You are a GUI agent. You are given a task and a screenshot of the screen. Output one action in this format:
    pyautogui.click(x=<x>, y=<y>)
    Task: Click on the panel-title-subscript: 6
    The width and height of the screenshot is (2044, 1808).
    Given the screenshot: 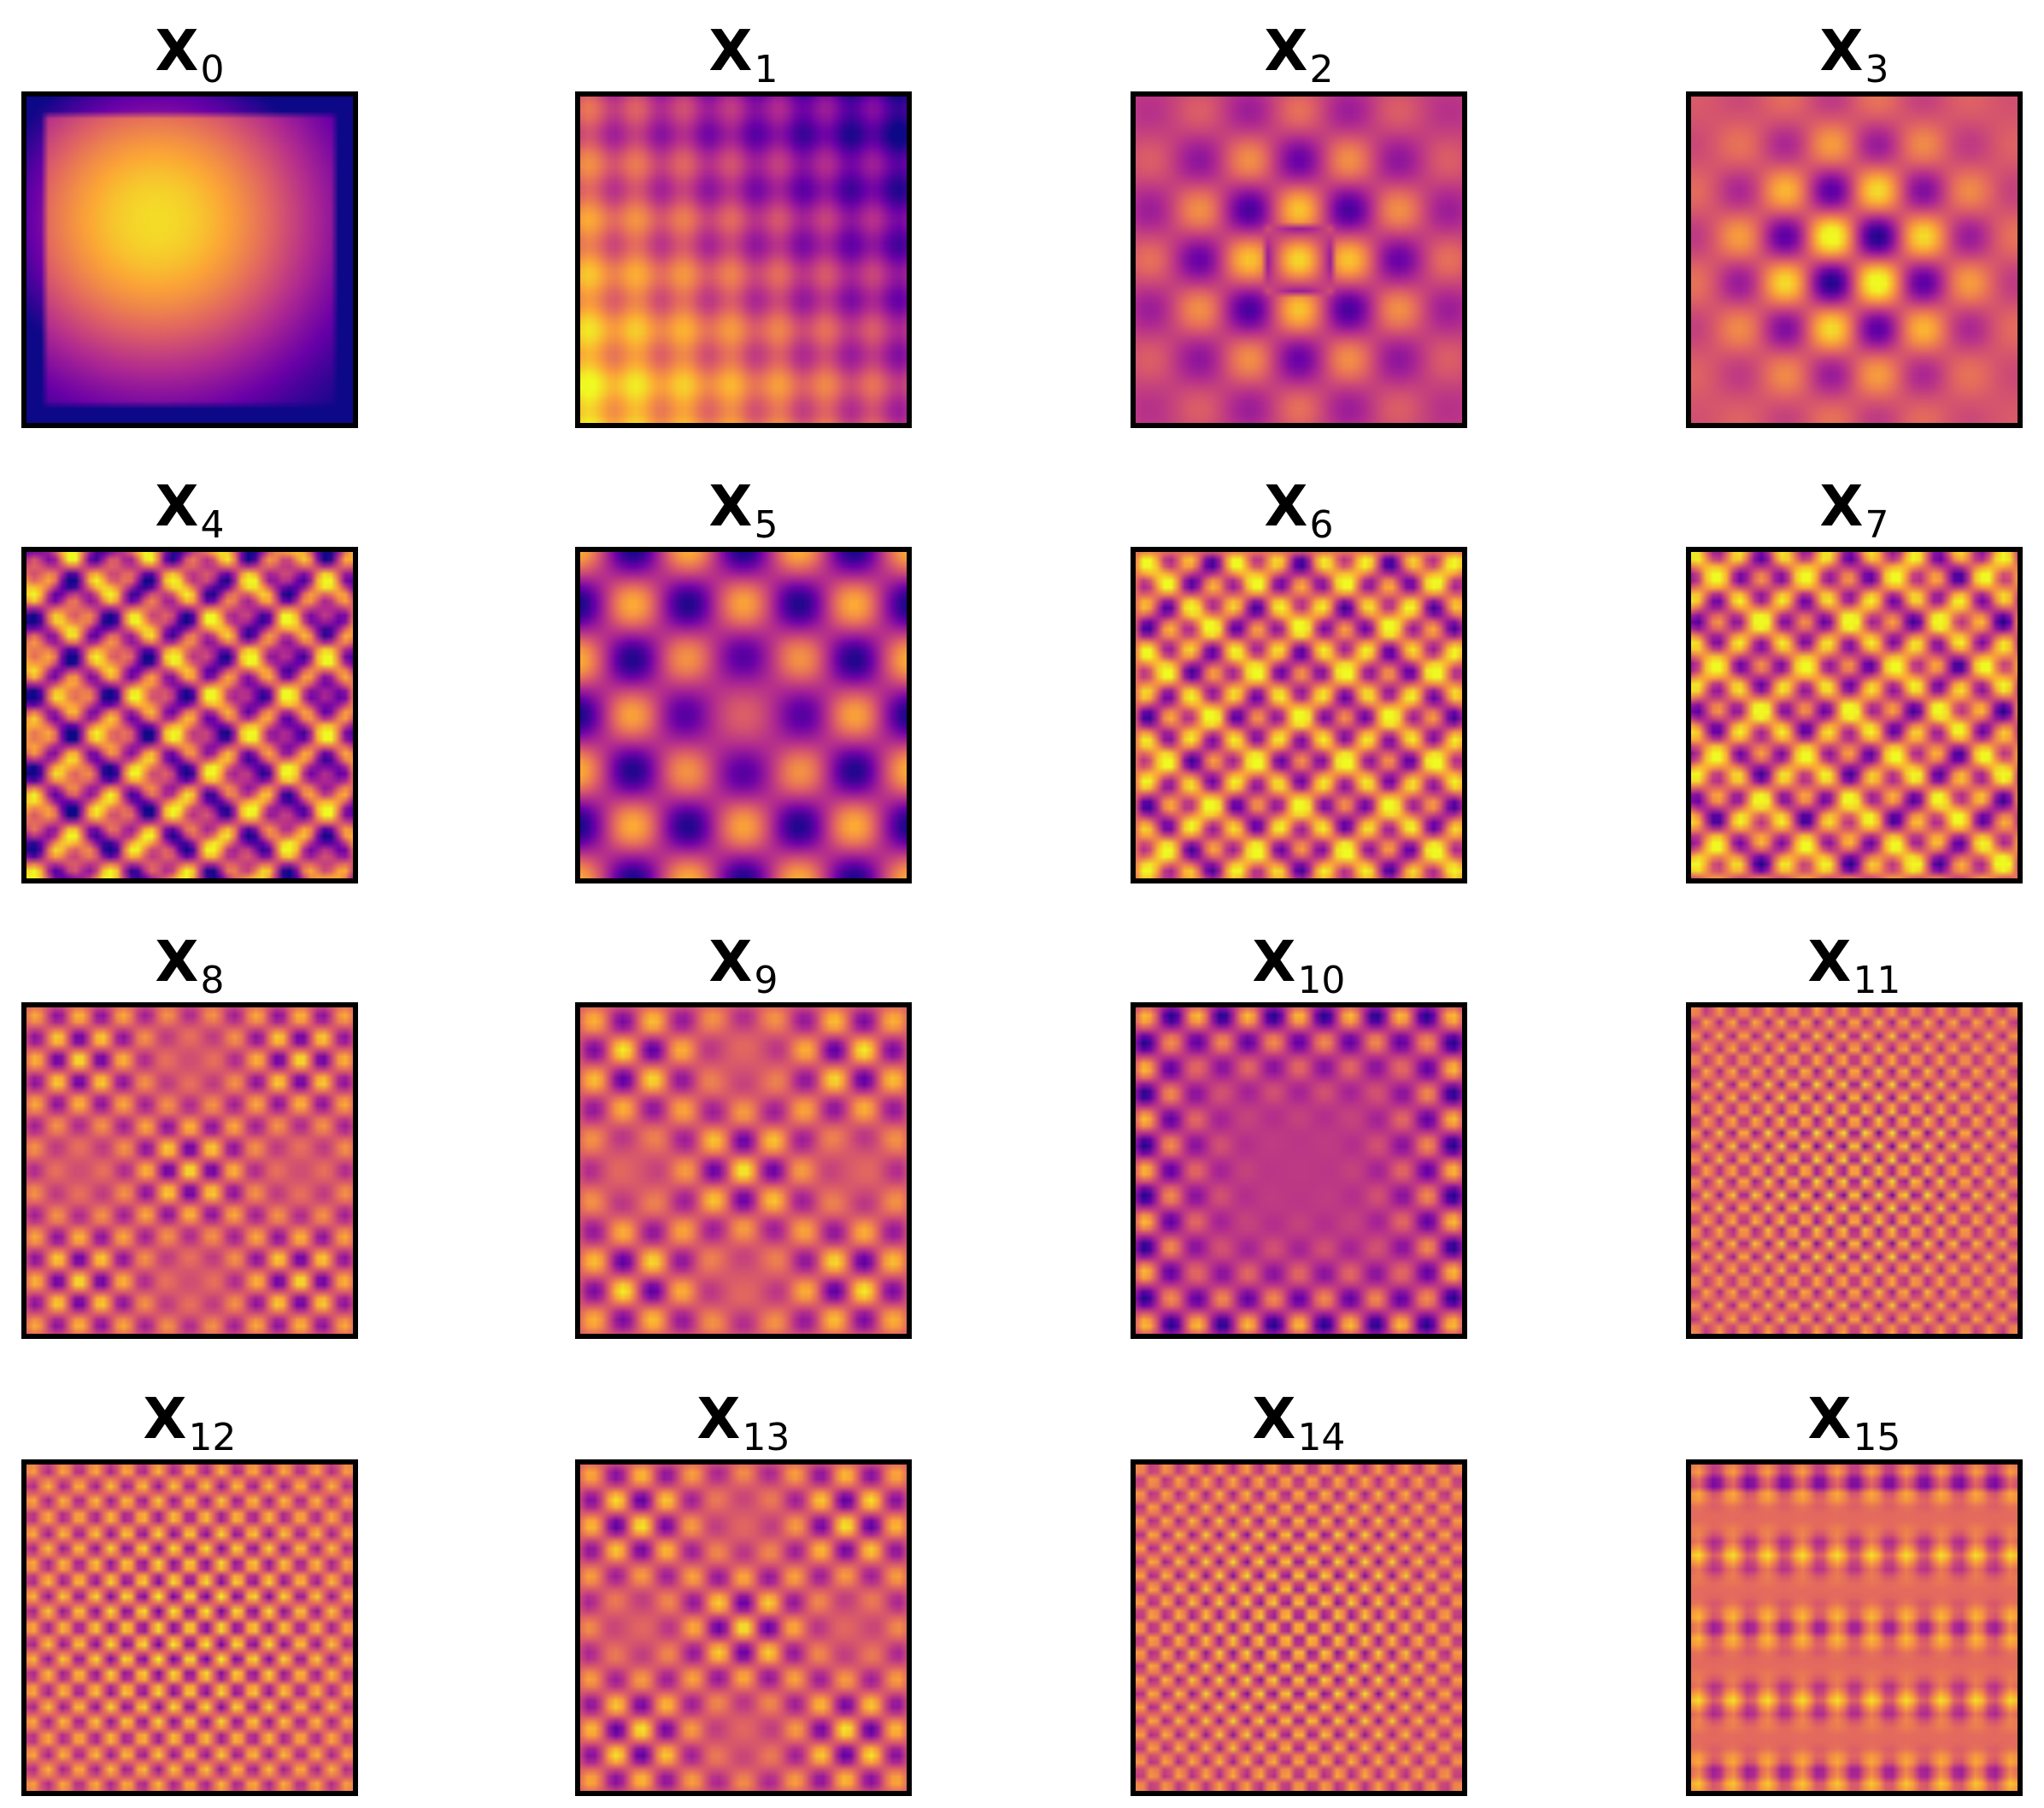 What is the action you would take?
    pyautogui.click(x=1321, y=525)
    